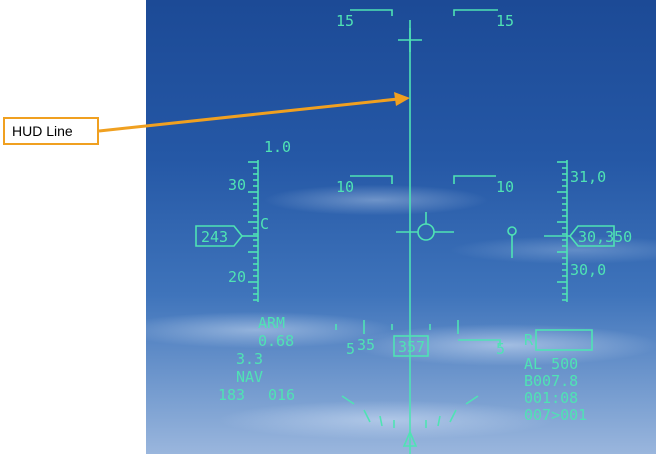 The height and width of the screenshot is (454, 656). What do you see at coordinates (425, 226) in the screenshot?
I see `velocity-vector` at bounding box center [425, 226].